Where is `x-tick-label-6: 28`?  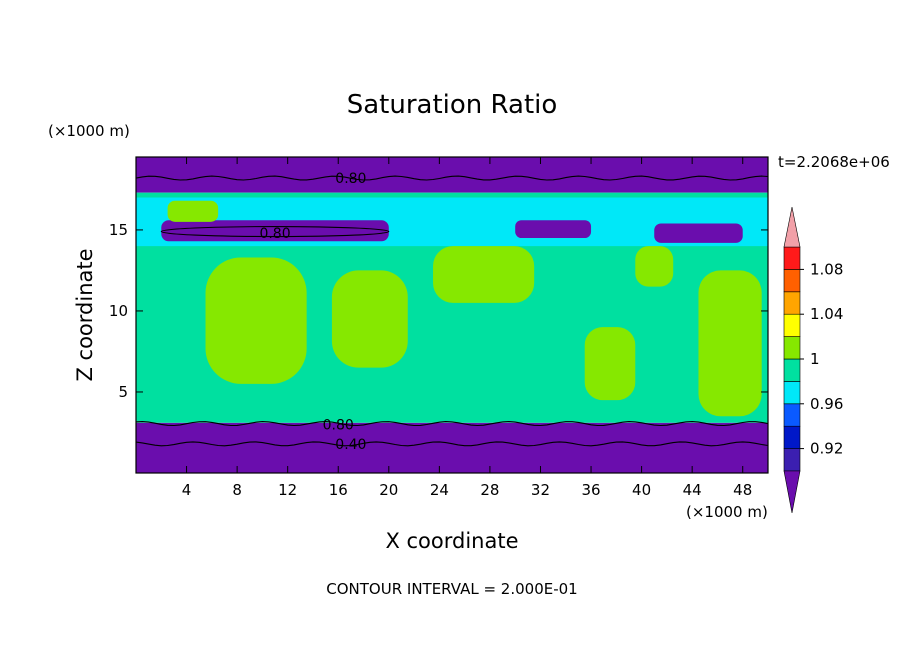 x-tick-label-6: 28 is located at coordinates (489, 490).